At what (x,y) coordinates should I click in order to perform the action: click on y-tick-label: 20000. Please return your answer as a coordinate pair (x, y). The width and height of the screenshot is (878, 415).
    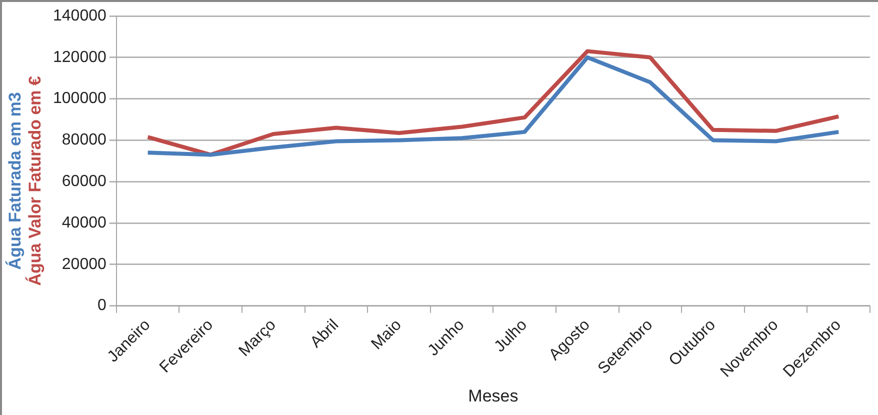
    Looking at the image, I should click on (84, 264).